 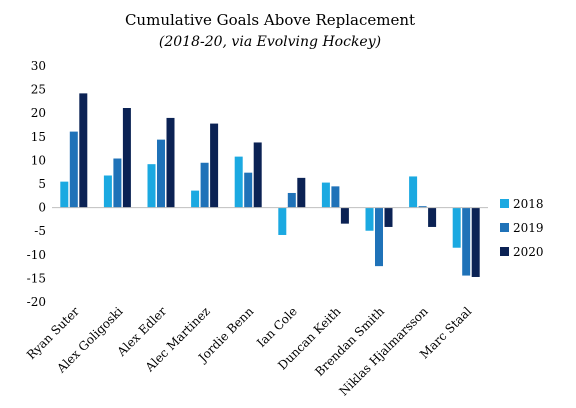 What do you see at coordinates (528, 204) in the screenshot?
I see `legend-label: 2018` at bounding box center [528, 204].